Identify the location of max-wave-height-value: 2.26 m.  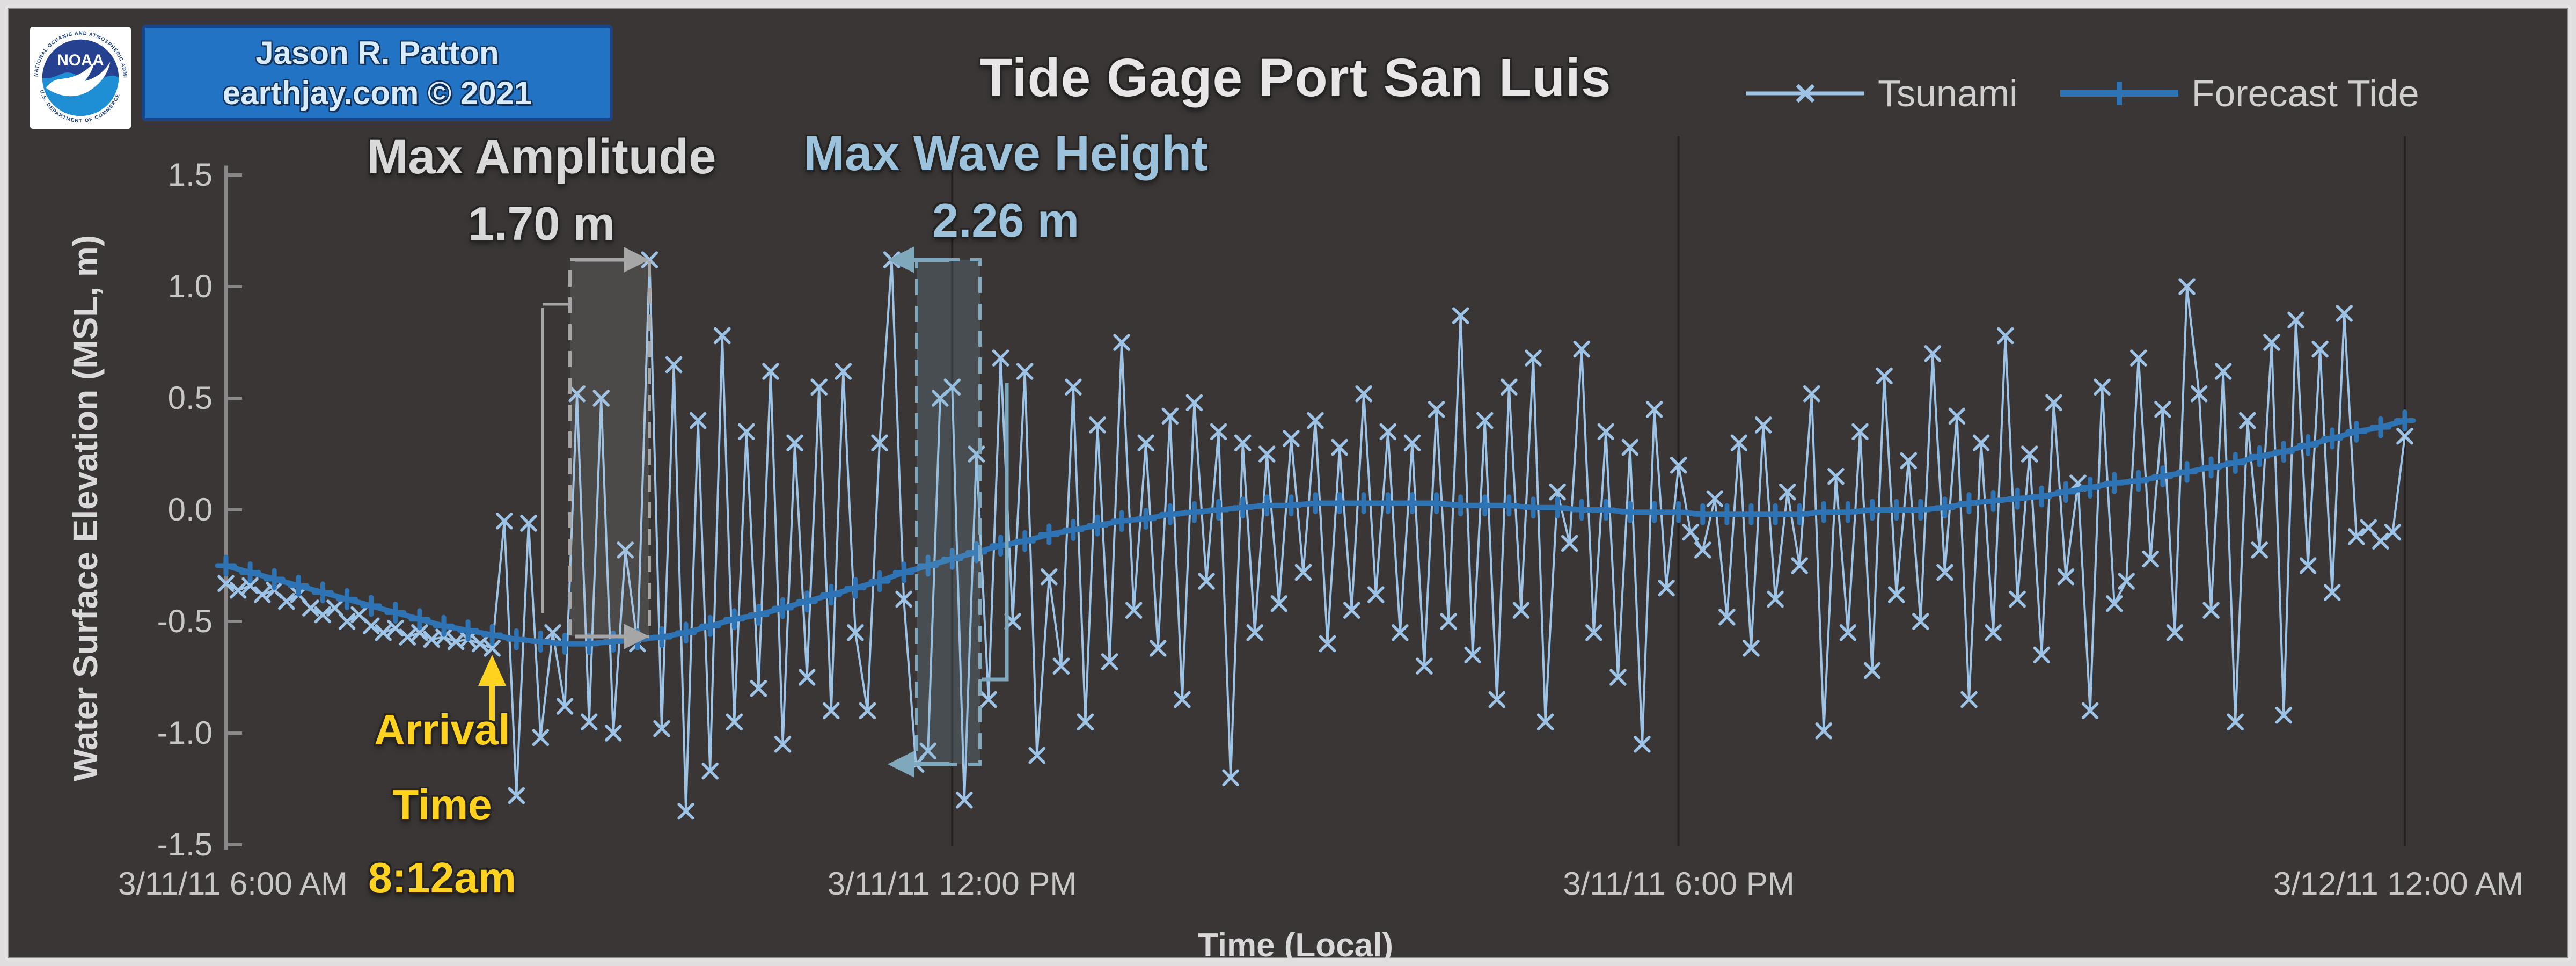
(1005, 220).